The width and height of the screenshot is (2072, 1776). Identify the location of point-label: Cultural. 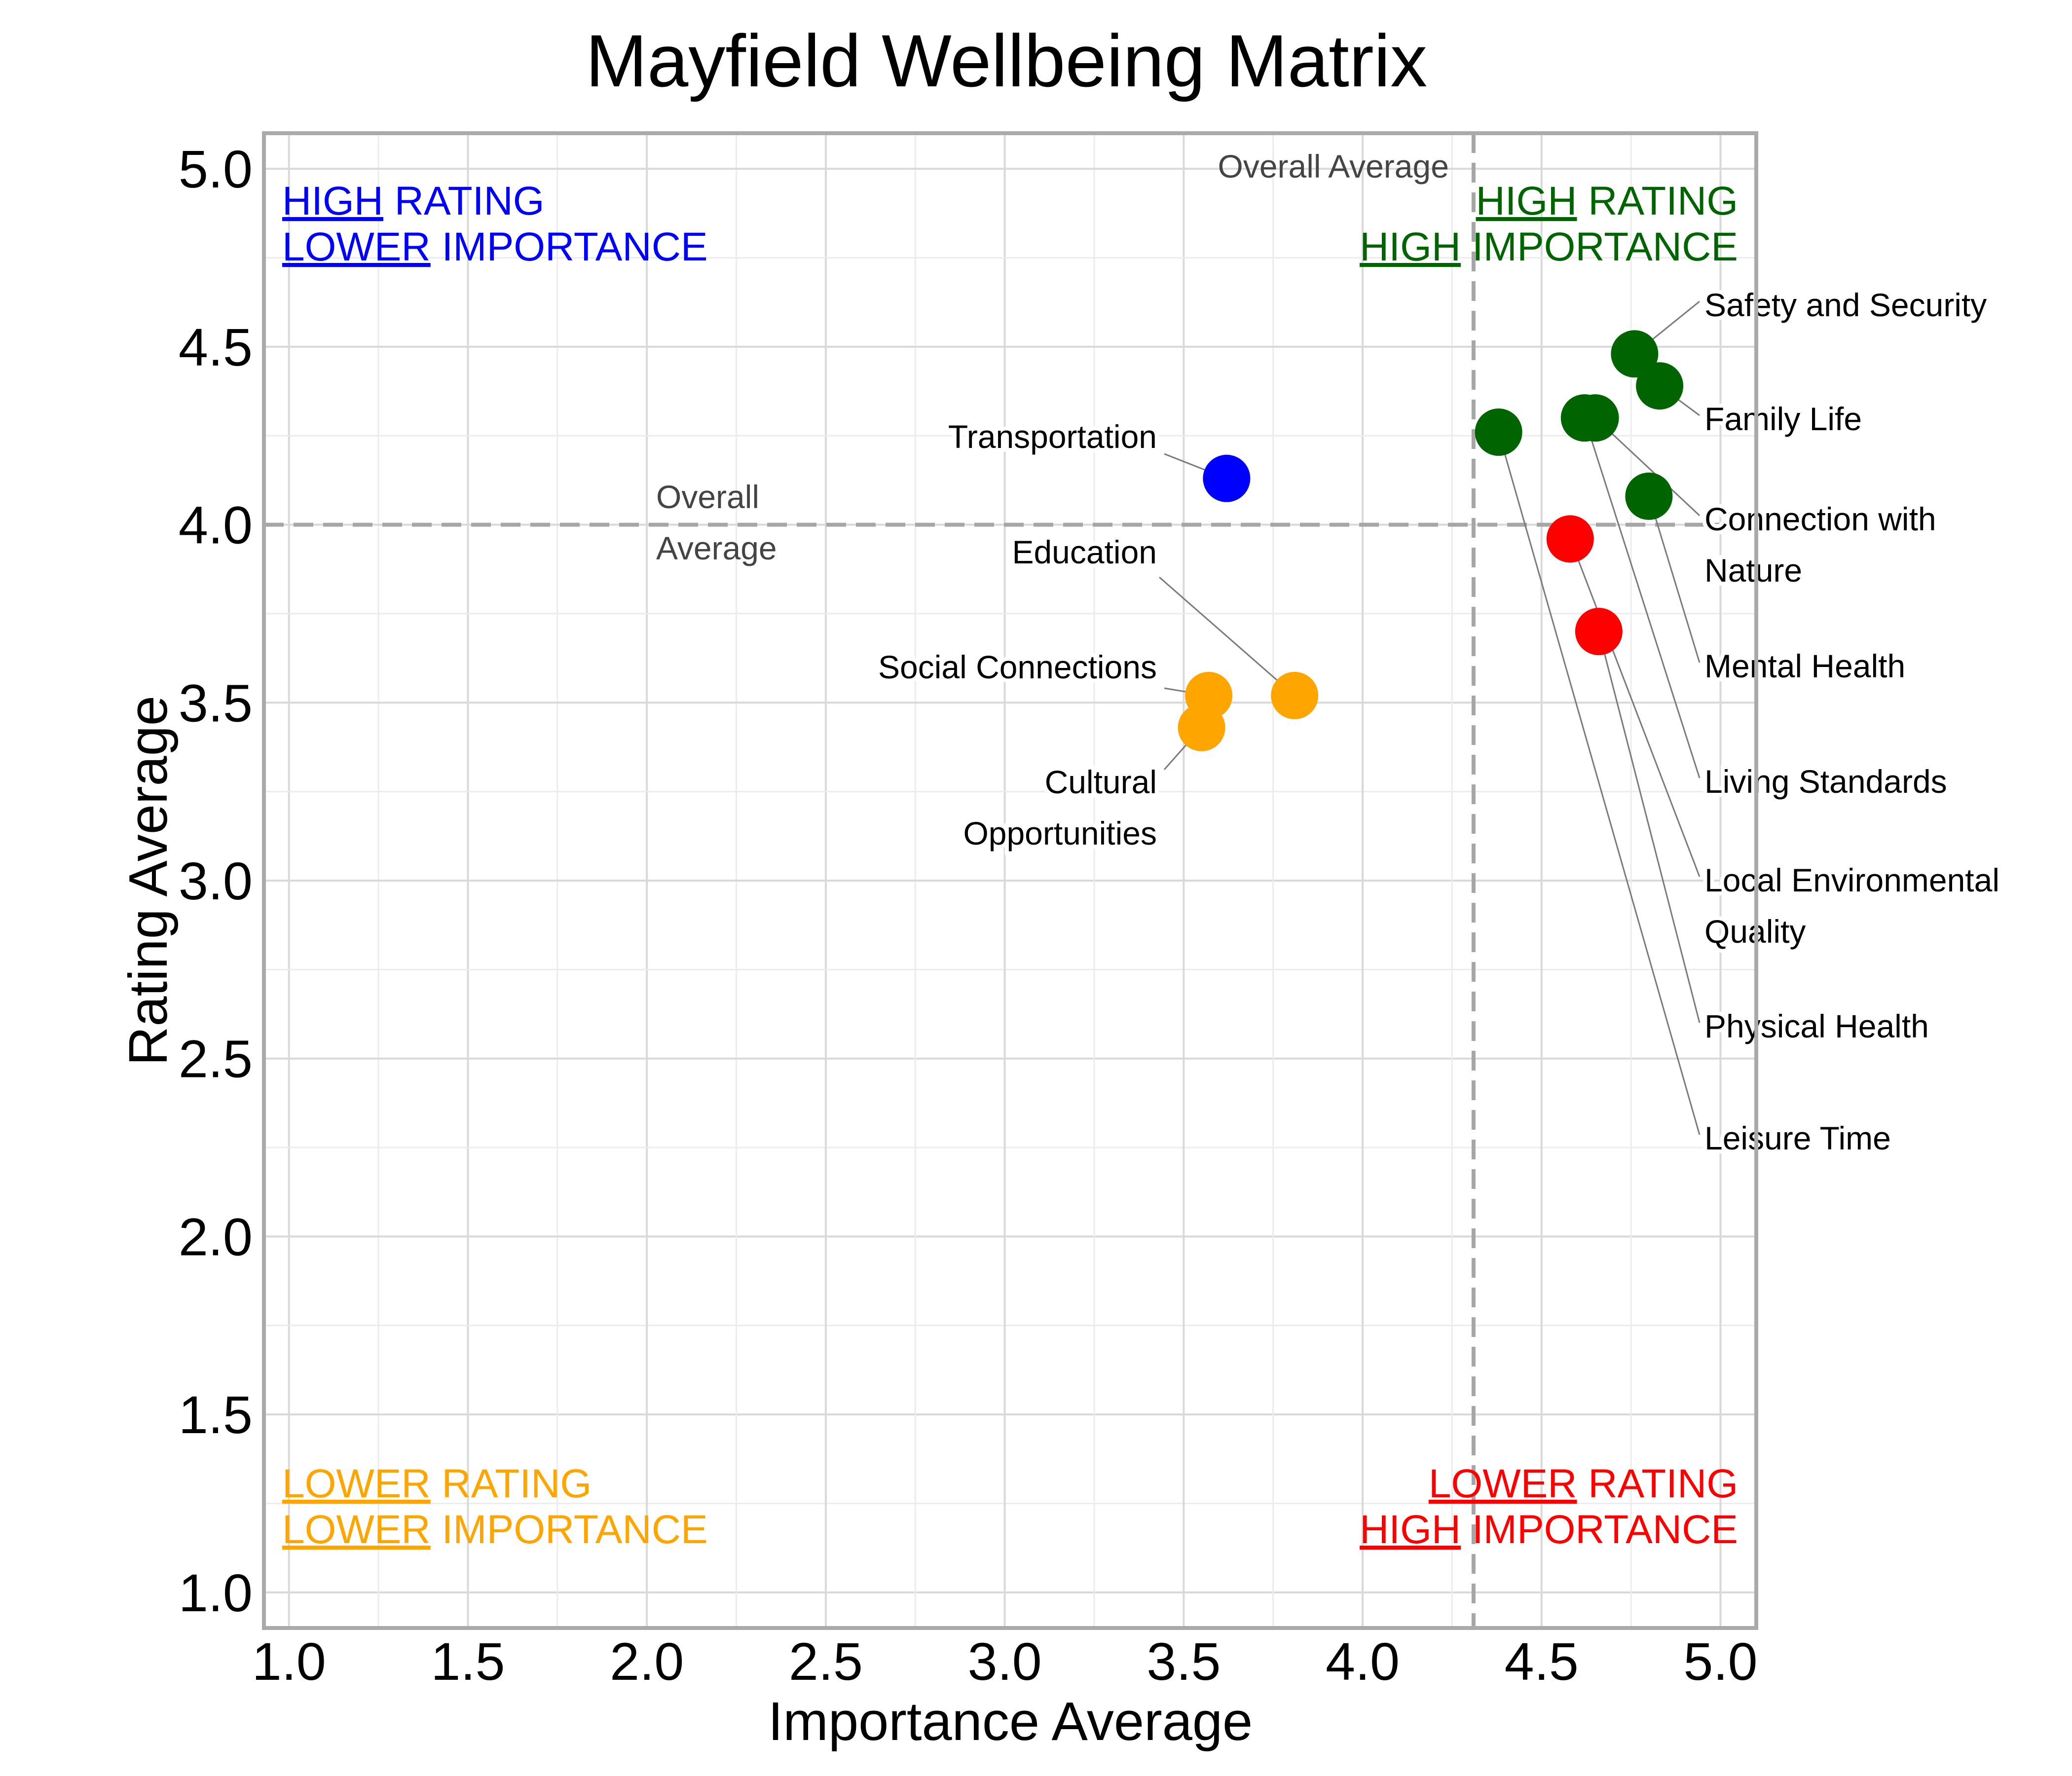
(1101, 782).